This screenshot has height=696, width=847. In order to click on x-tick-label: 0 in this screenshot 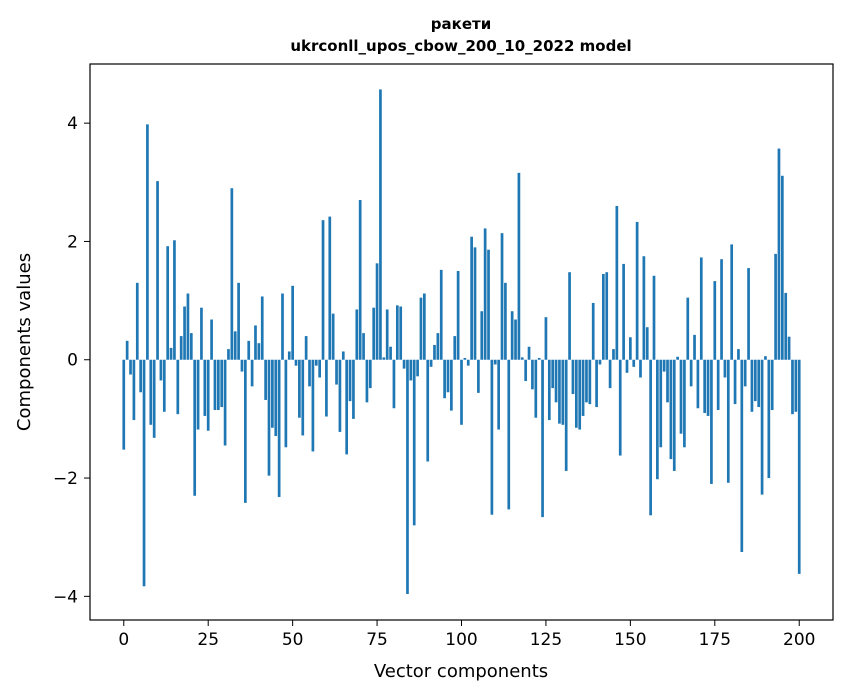, I will do `click(123, 640)`.